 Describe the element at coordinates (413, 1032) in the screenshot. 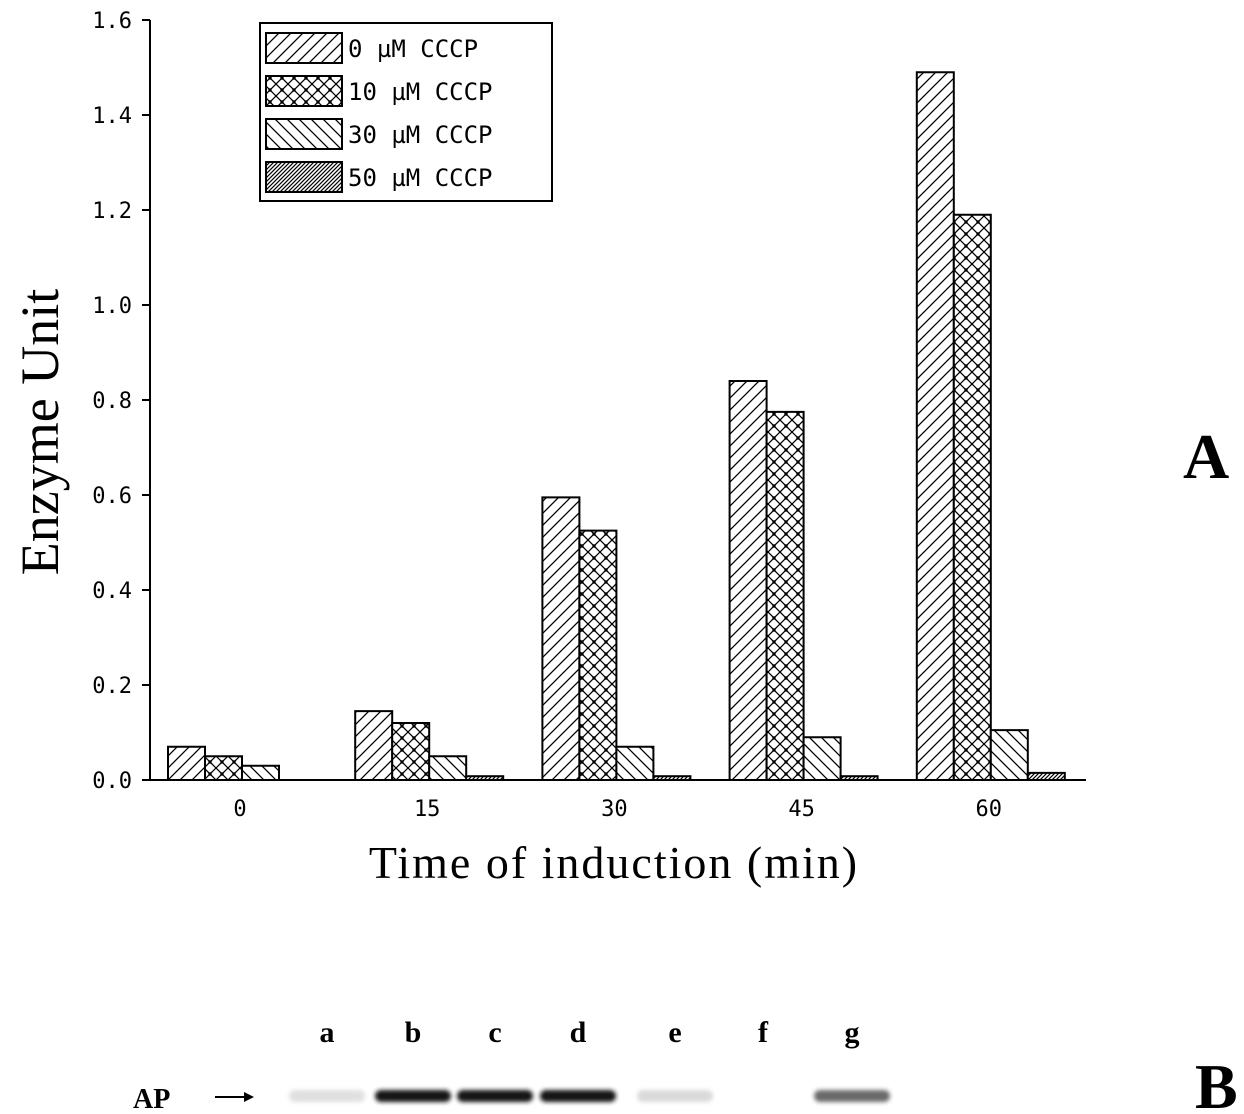

I see `gel-lane-label-b: b` at that location.